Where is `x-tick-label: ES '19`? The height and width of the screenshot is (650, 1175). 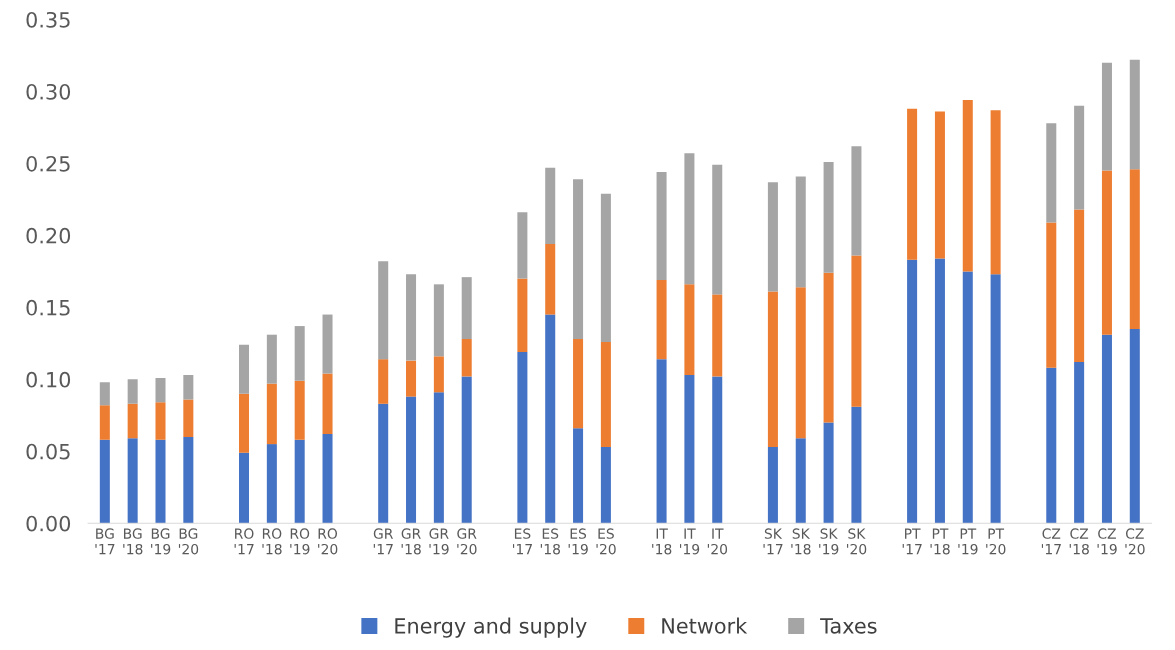
x-tick-label: ES '19 is located at coordinates (578, 541).